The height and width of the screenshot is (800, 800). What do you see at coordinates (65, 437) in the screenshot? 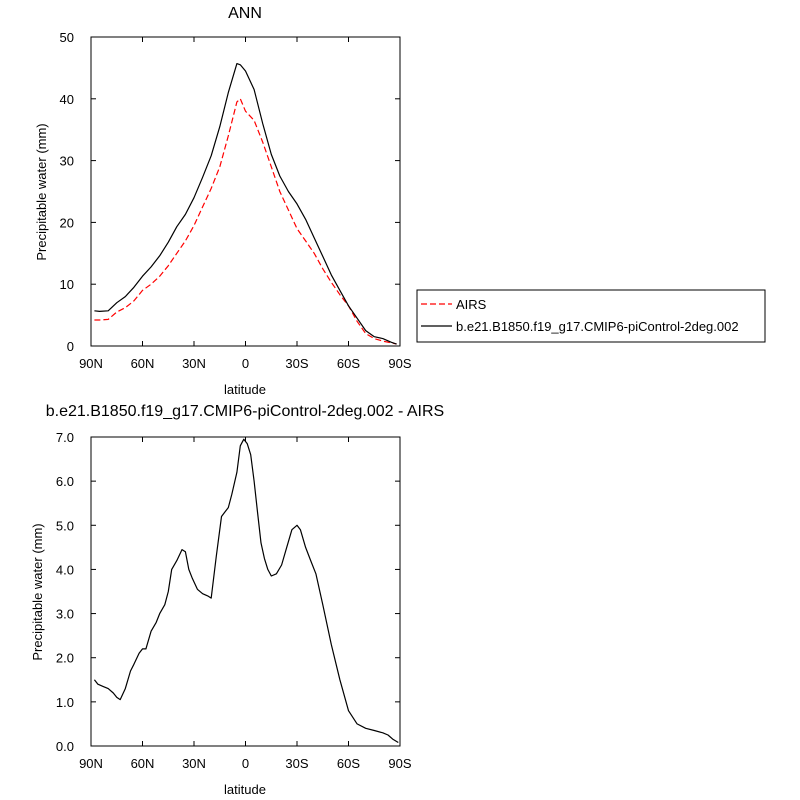
I see `bottom-y-tick-label: 7.0` at bounding box center [65, 437].